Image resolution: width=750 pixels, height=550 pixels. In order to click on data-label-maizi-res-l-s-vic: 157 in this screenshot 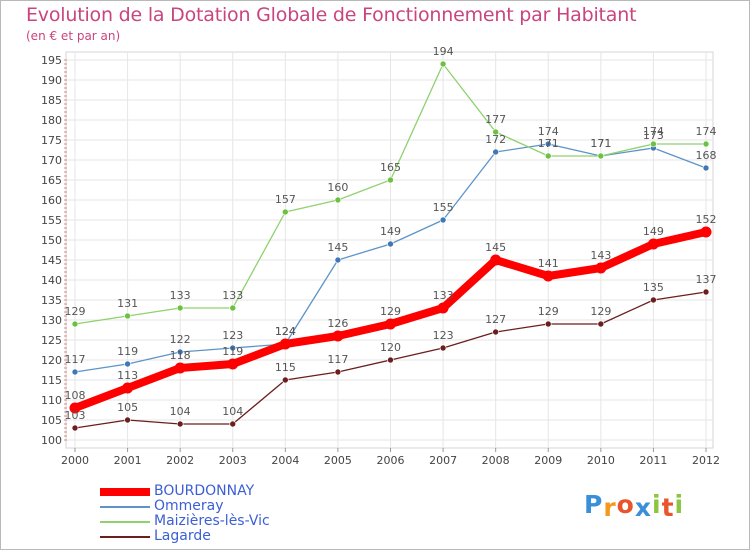, I will do `click(285, 199)`.